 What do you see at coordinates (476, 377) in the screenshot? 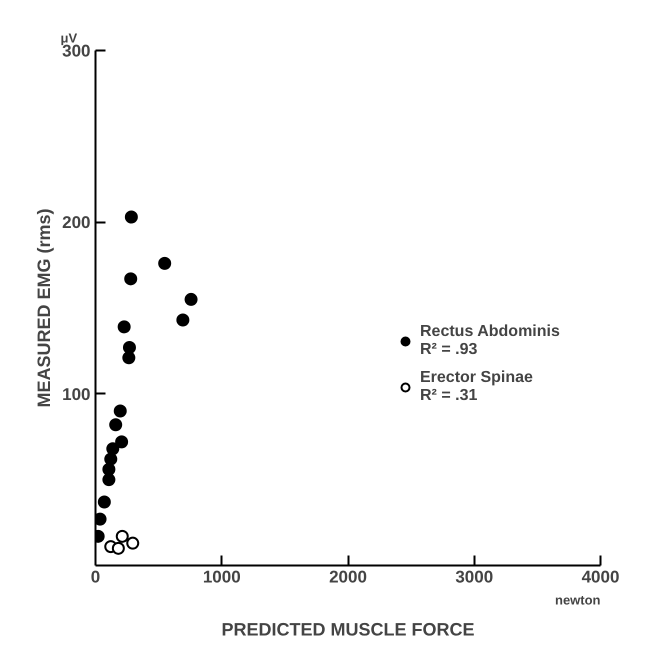
I see `legend-label: Erector Spinae` at bounding box center [476, 377].